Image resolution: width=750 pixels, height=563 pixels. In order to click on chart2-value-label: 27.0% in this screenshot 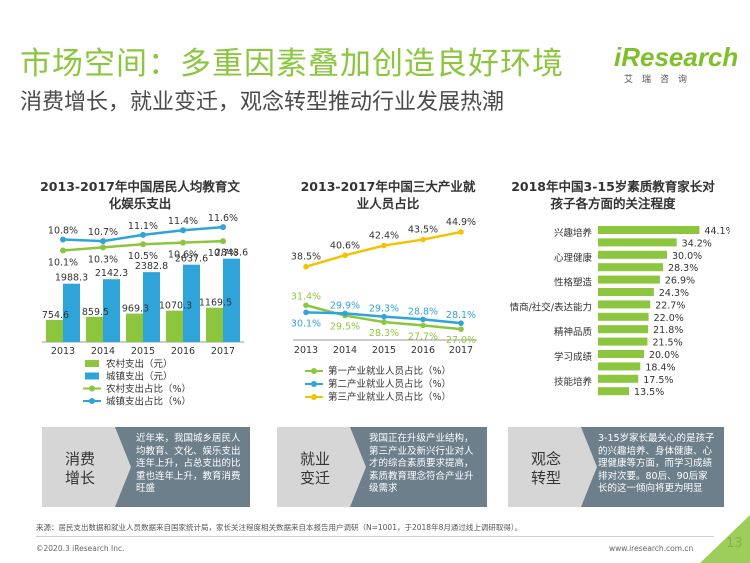, I will do `click(461, 340)`.